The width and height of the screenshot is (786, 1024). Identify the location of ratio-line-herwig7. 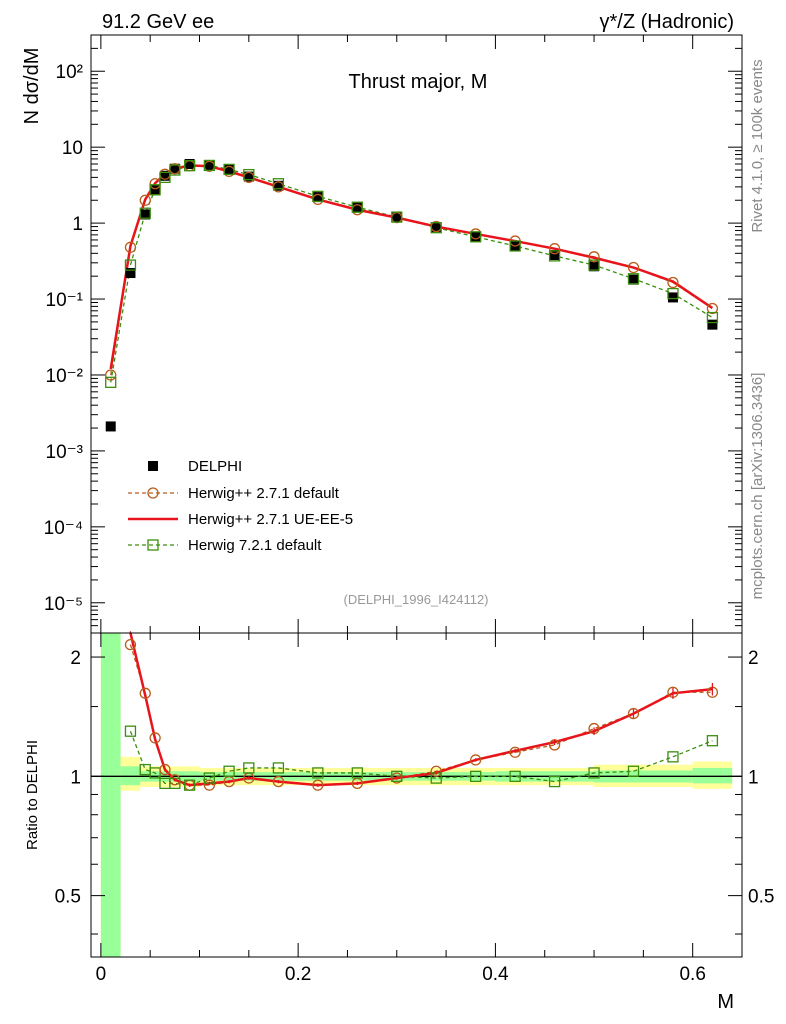
(421, 758).